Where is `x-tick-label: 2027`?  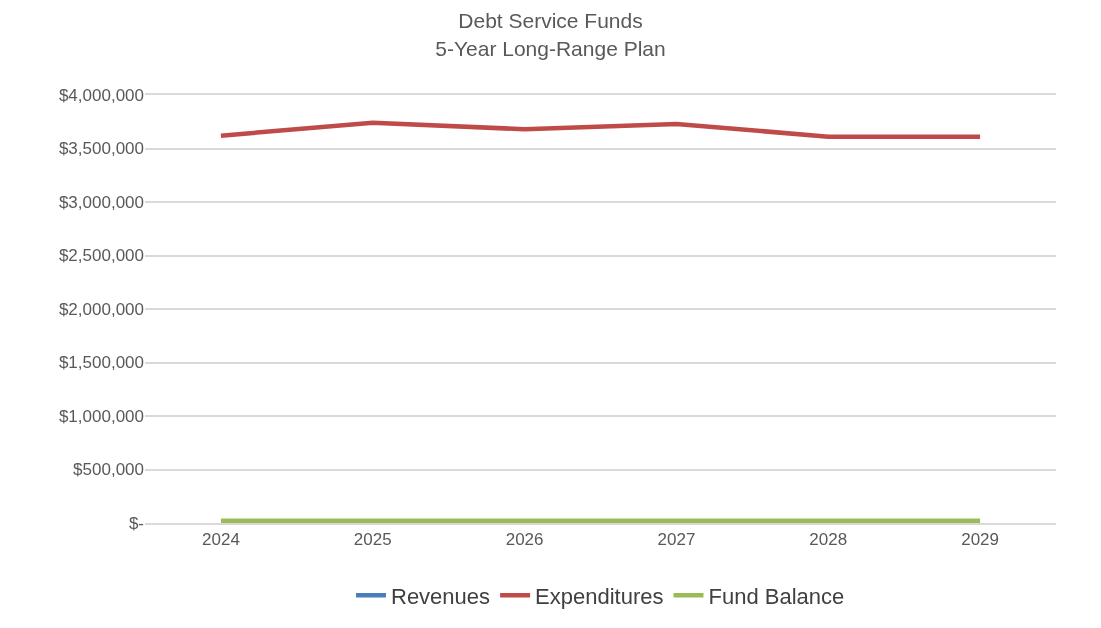 x-tick-label: 2027 is located at coordinates (676, 540).